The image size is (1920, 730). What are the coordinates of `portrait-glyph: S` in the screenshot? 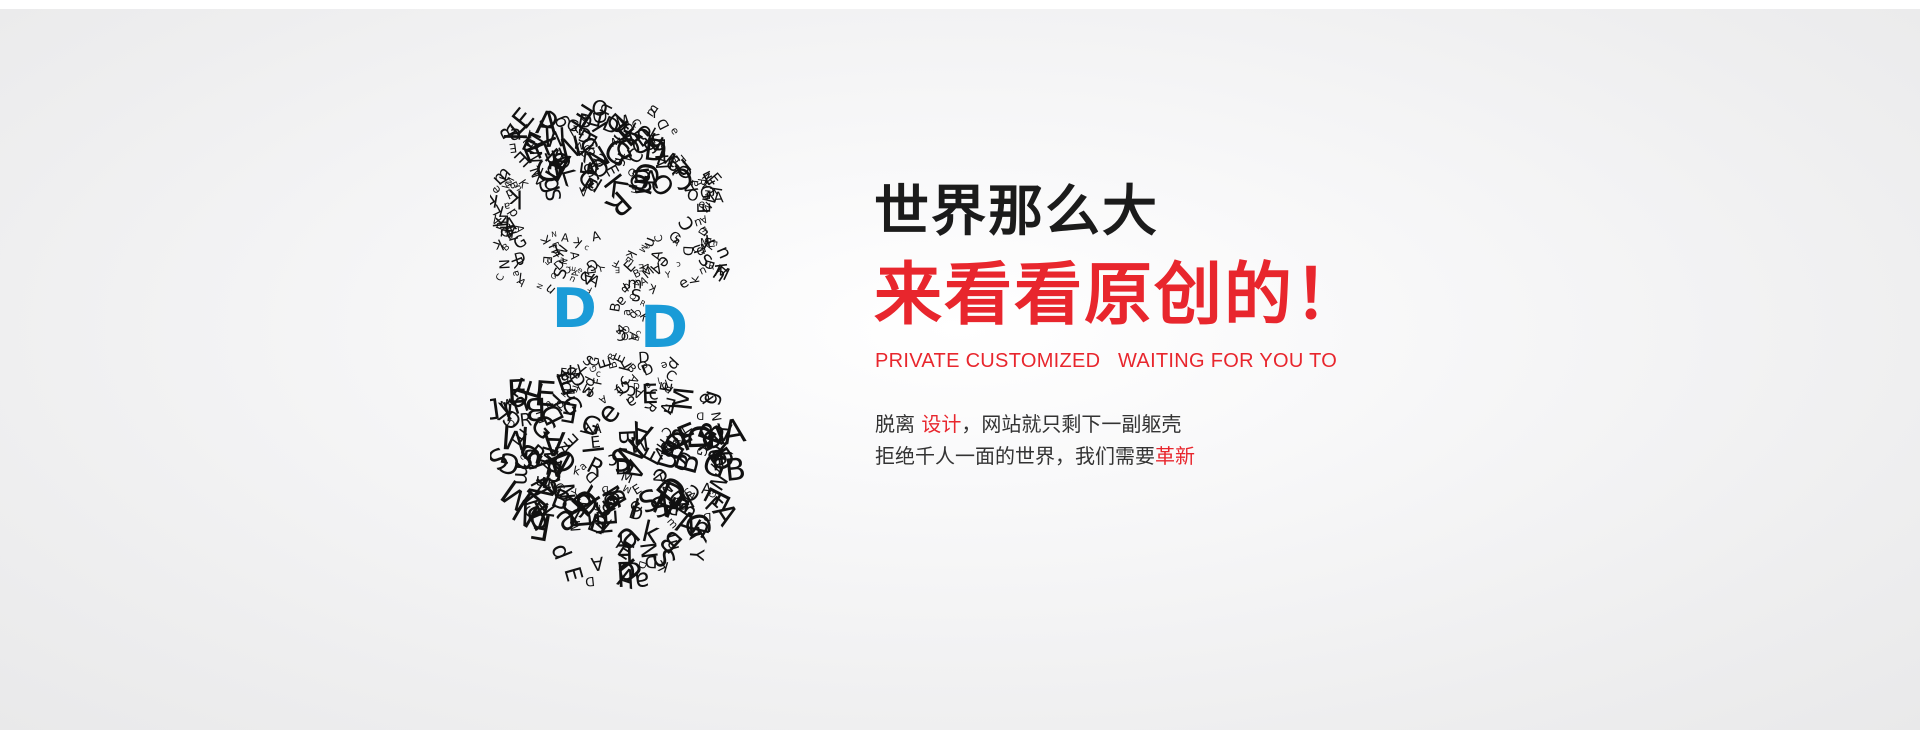 It's located at (636, 295).